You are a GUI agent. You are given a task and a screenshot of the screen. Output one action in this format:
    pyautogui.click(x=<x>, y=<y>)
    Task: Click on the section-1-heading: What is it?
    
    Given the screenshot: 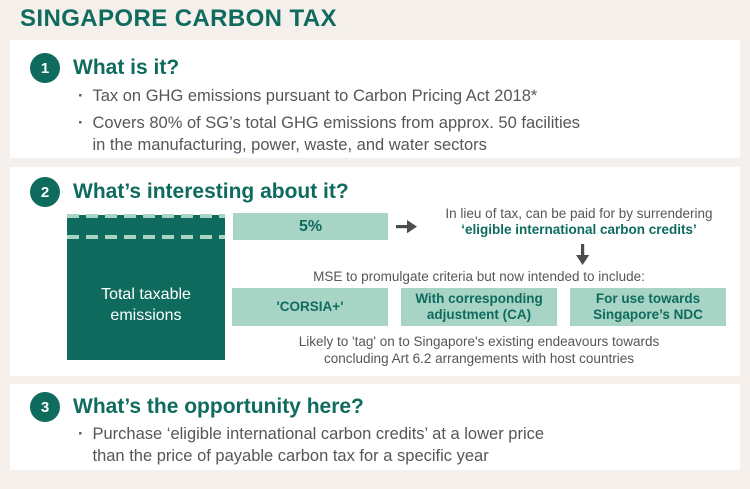 What is the action you would take?
    pyautogui.click(x=126, y=67)
    